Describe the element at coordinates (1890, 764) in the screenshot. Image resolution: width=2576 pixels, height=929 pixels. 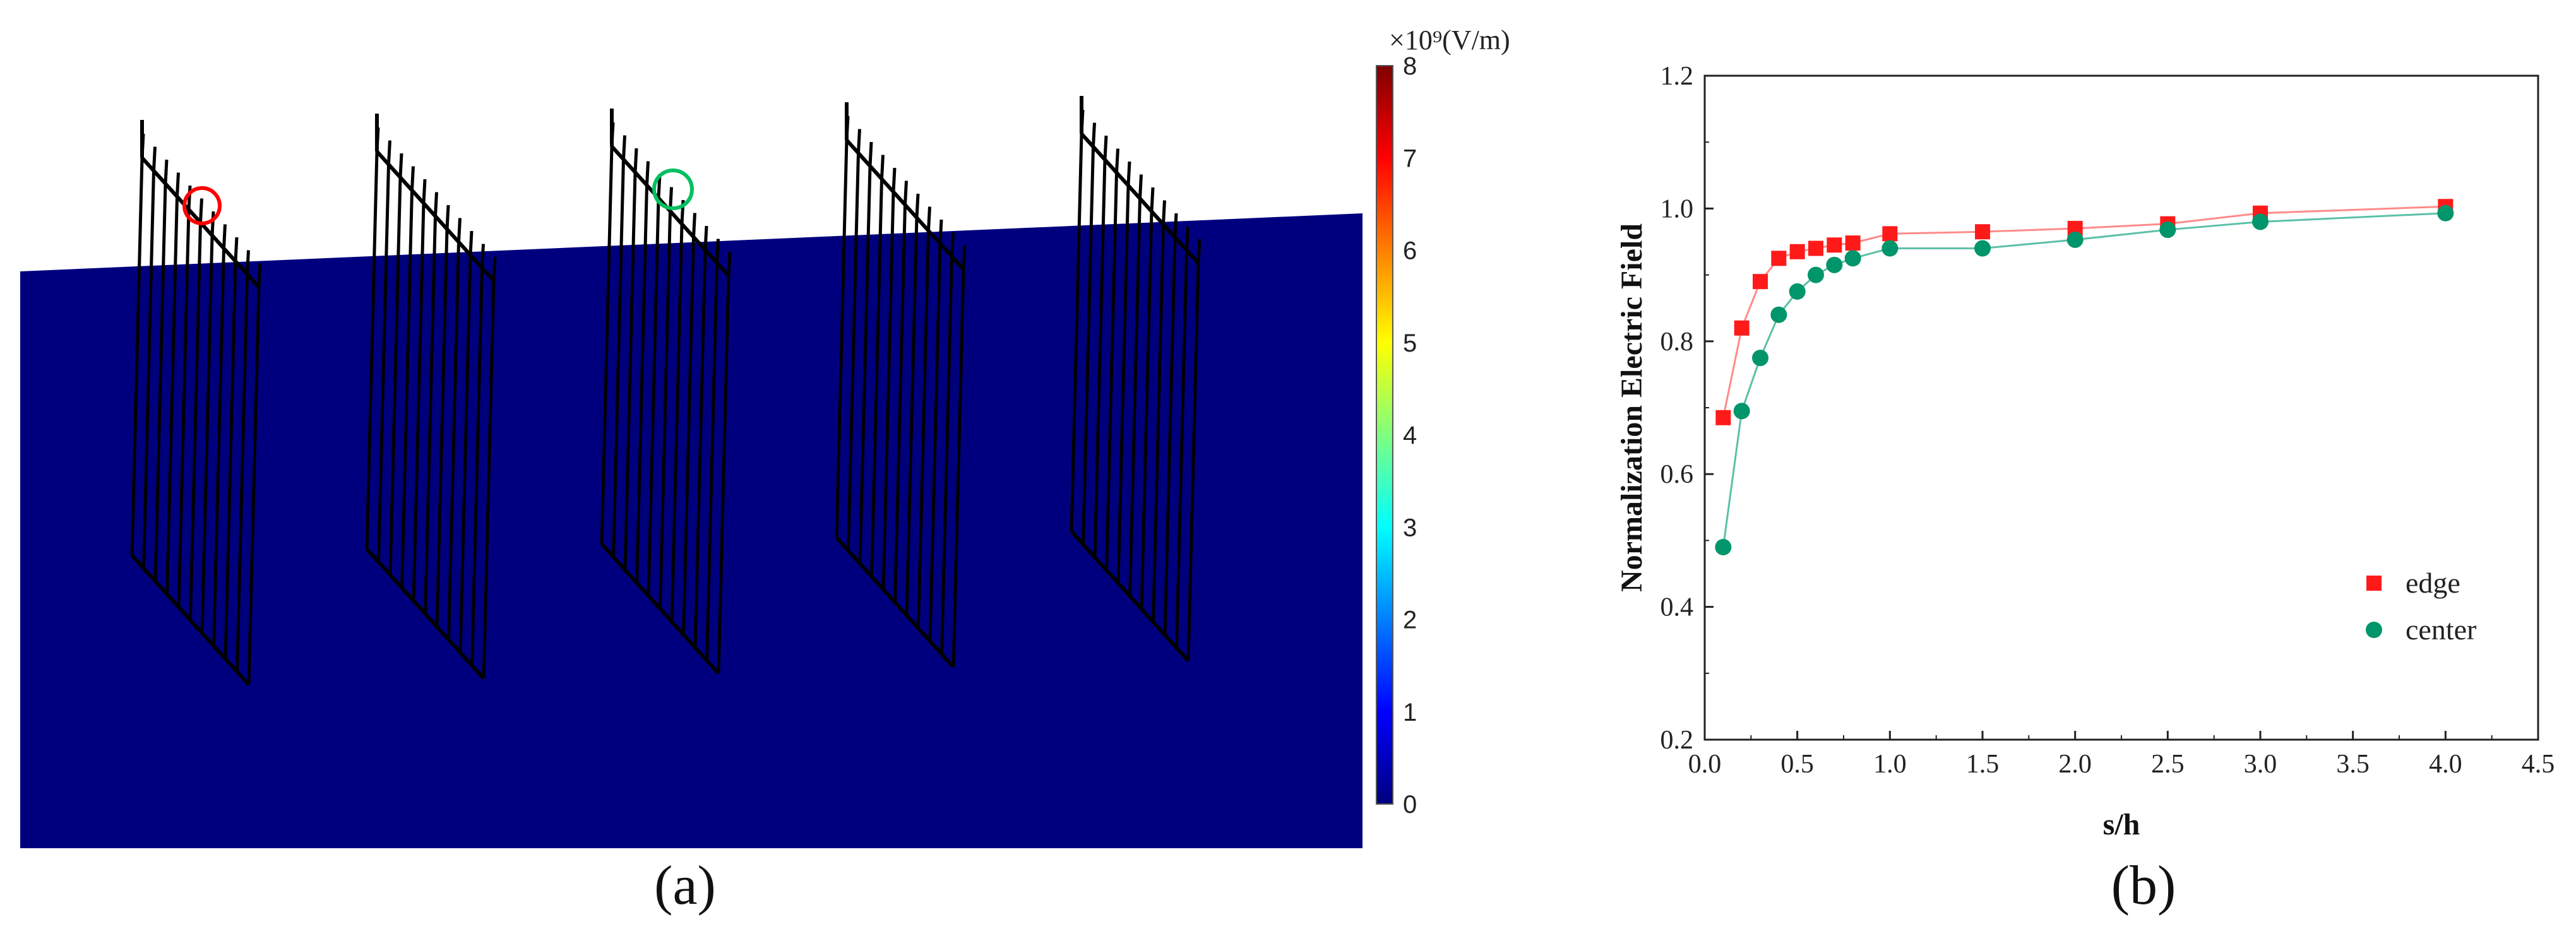
I see `x-tick-label: 1.0` at that location.